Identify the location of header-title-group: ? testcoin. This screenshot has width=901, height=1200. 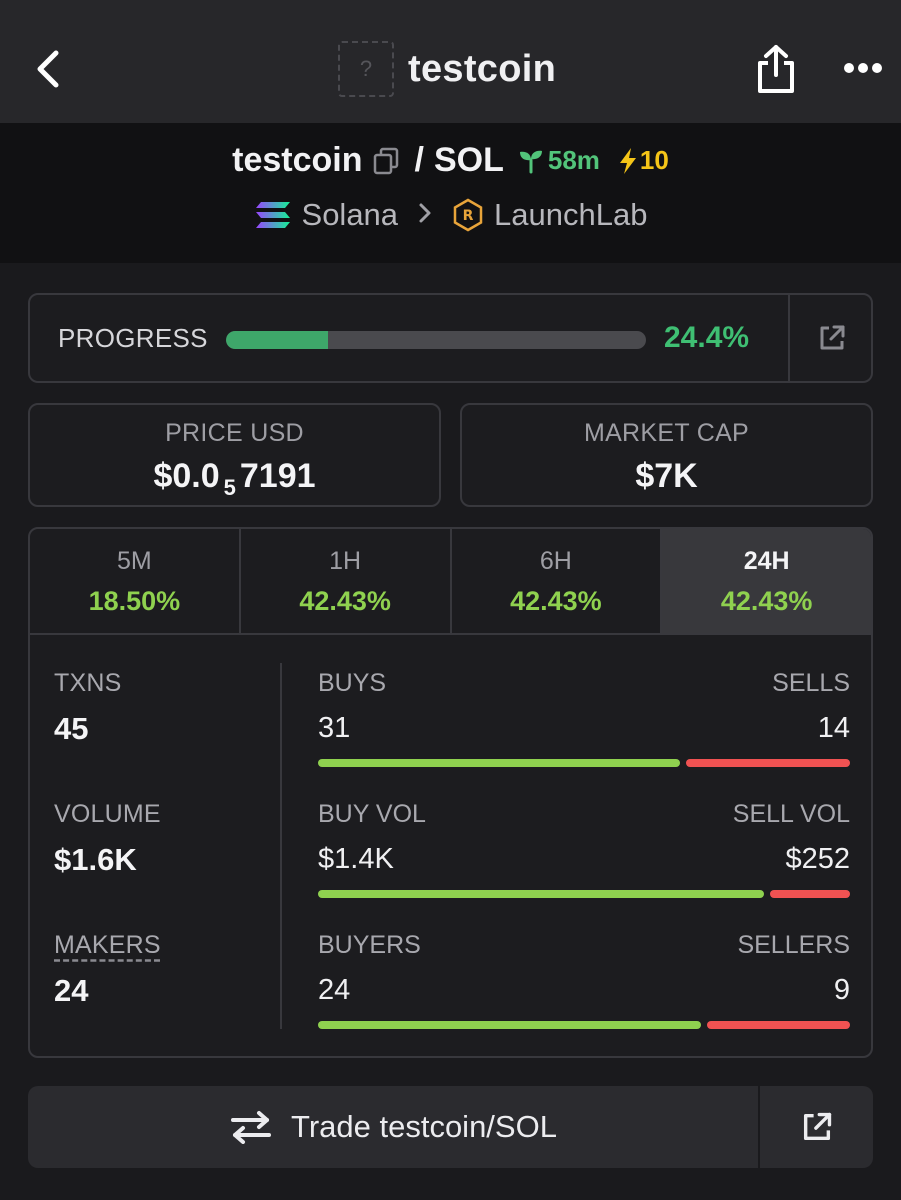
(447, 69).